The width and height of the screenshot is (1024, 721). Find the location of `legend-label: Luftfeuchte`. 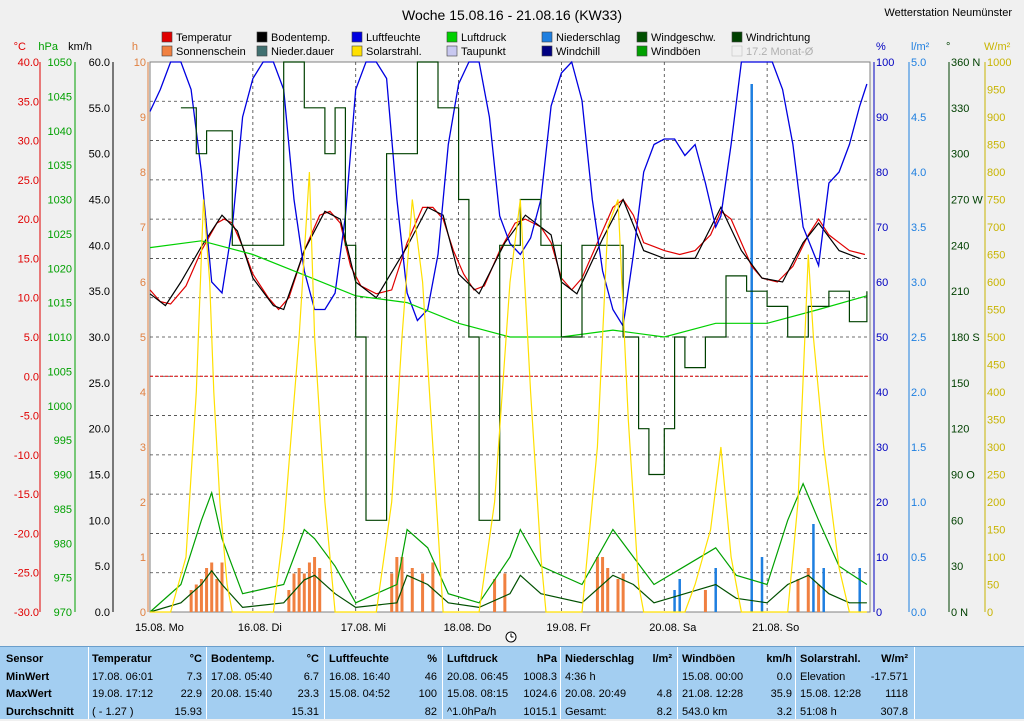

legend-label: Luftfeuchte is located at coordinates (393, 38).